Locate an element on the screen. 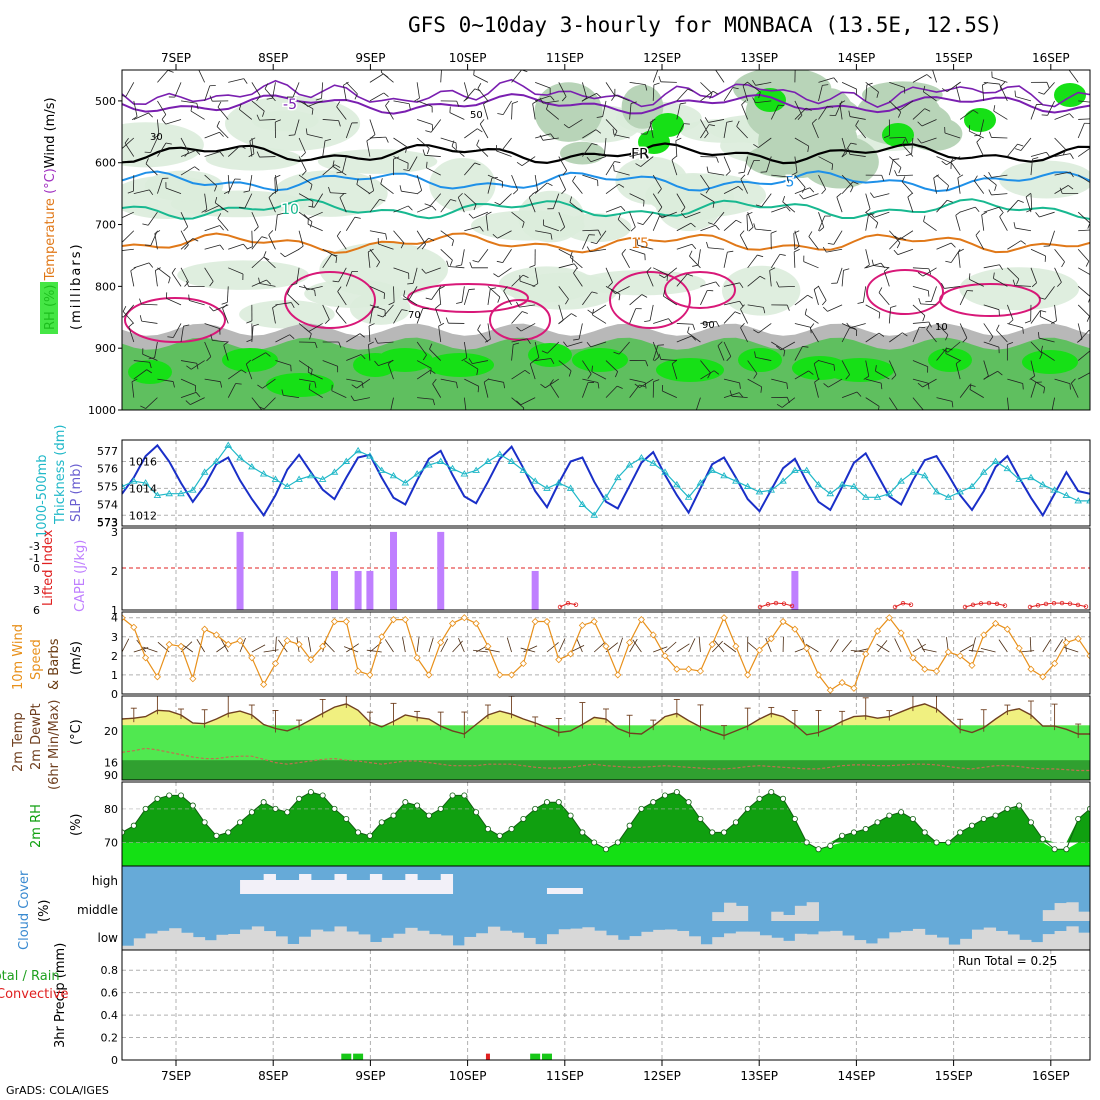  precip-tick: 0.6 is located at coordinates (110, 993).